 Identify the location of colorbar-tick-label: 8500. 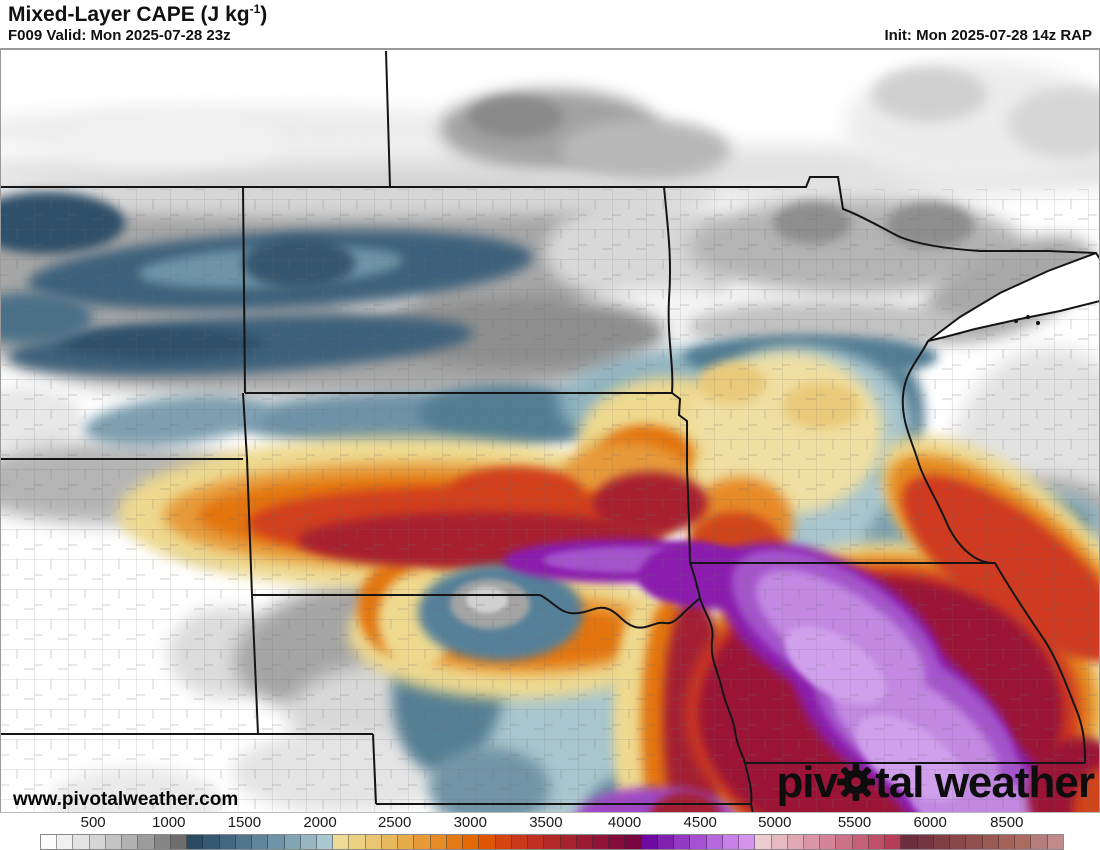
(1007, 822).